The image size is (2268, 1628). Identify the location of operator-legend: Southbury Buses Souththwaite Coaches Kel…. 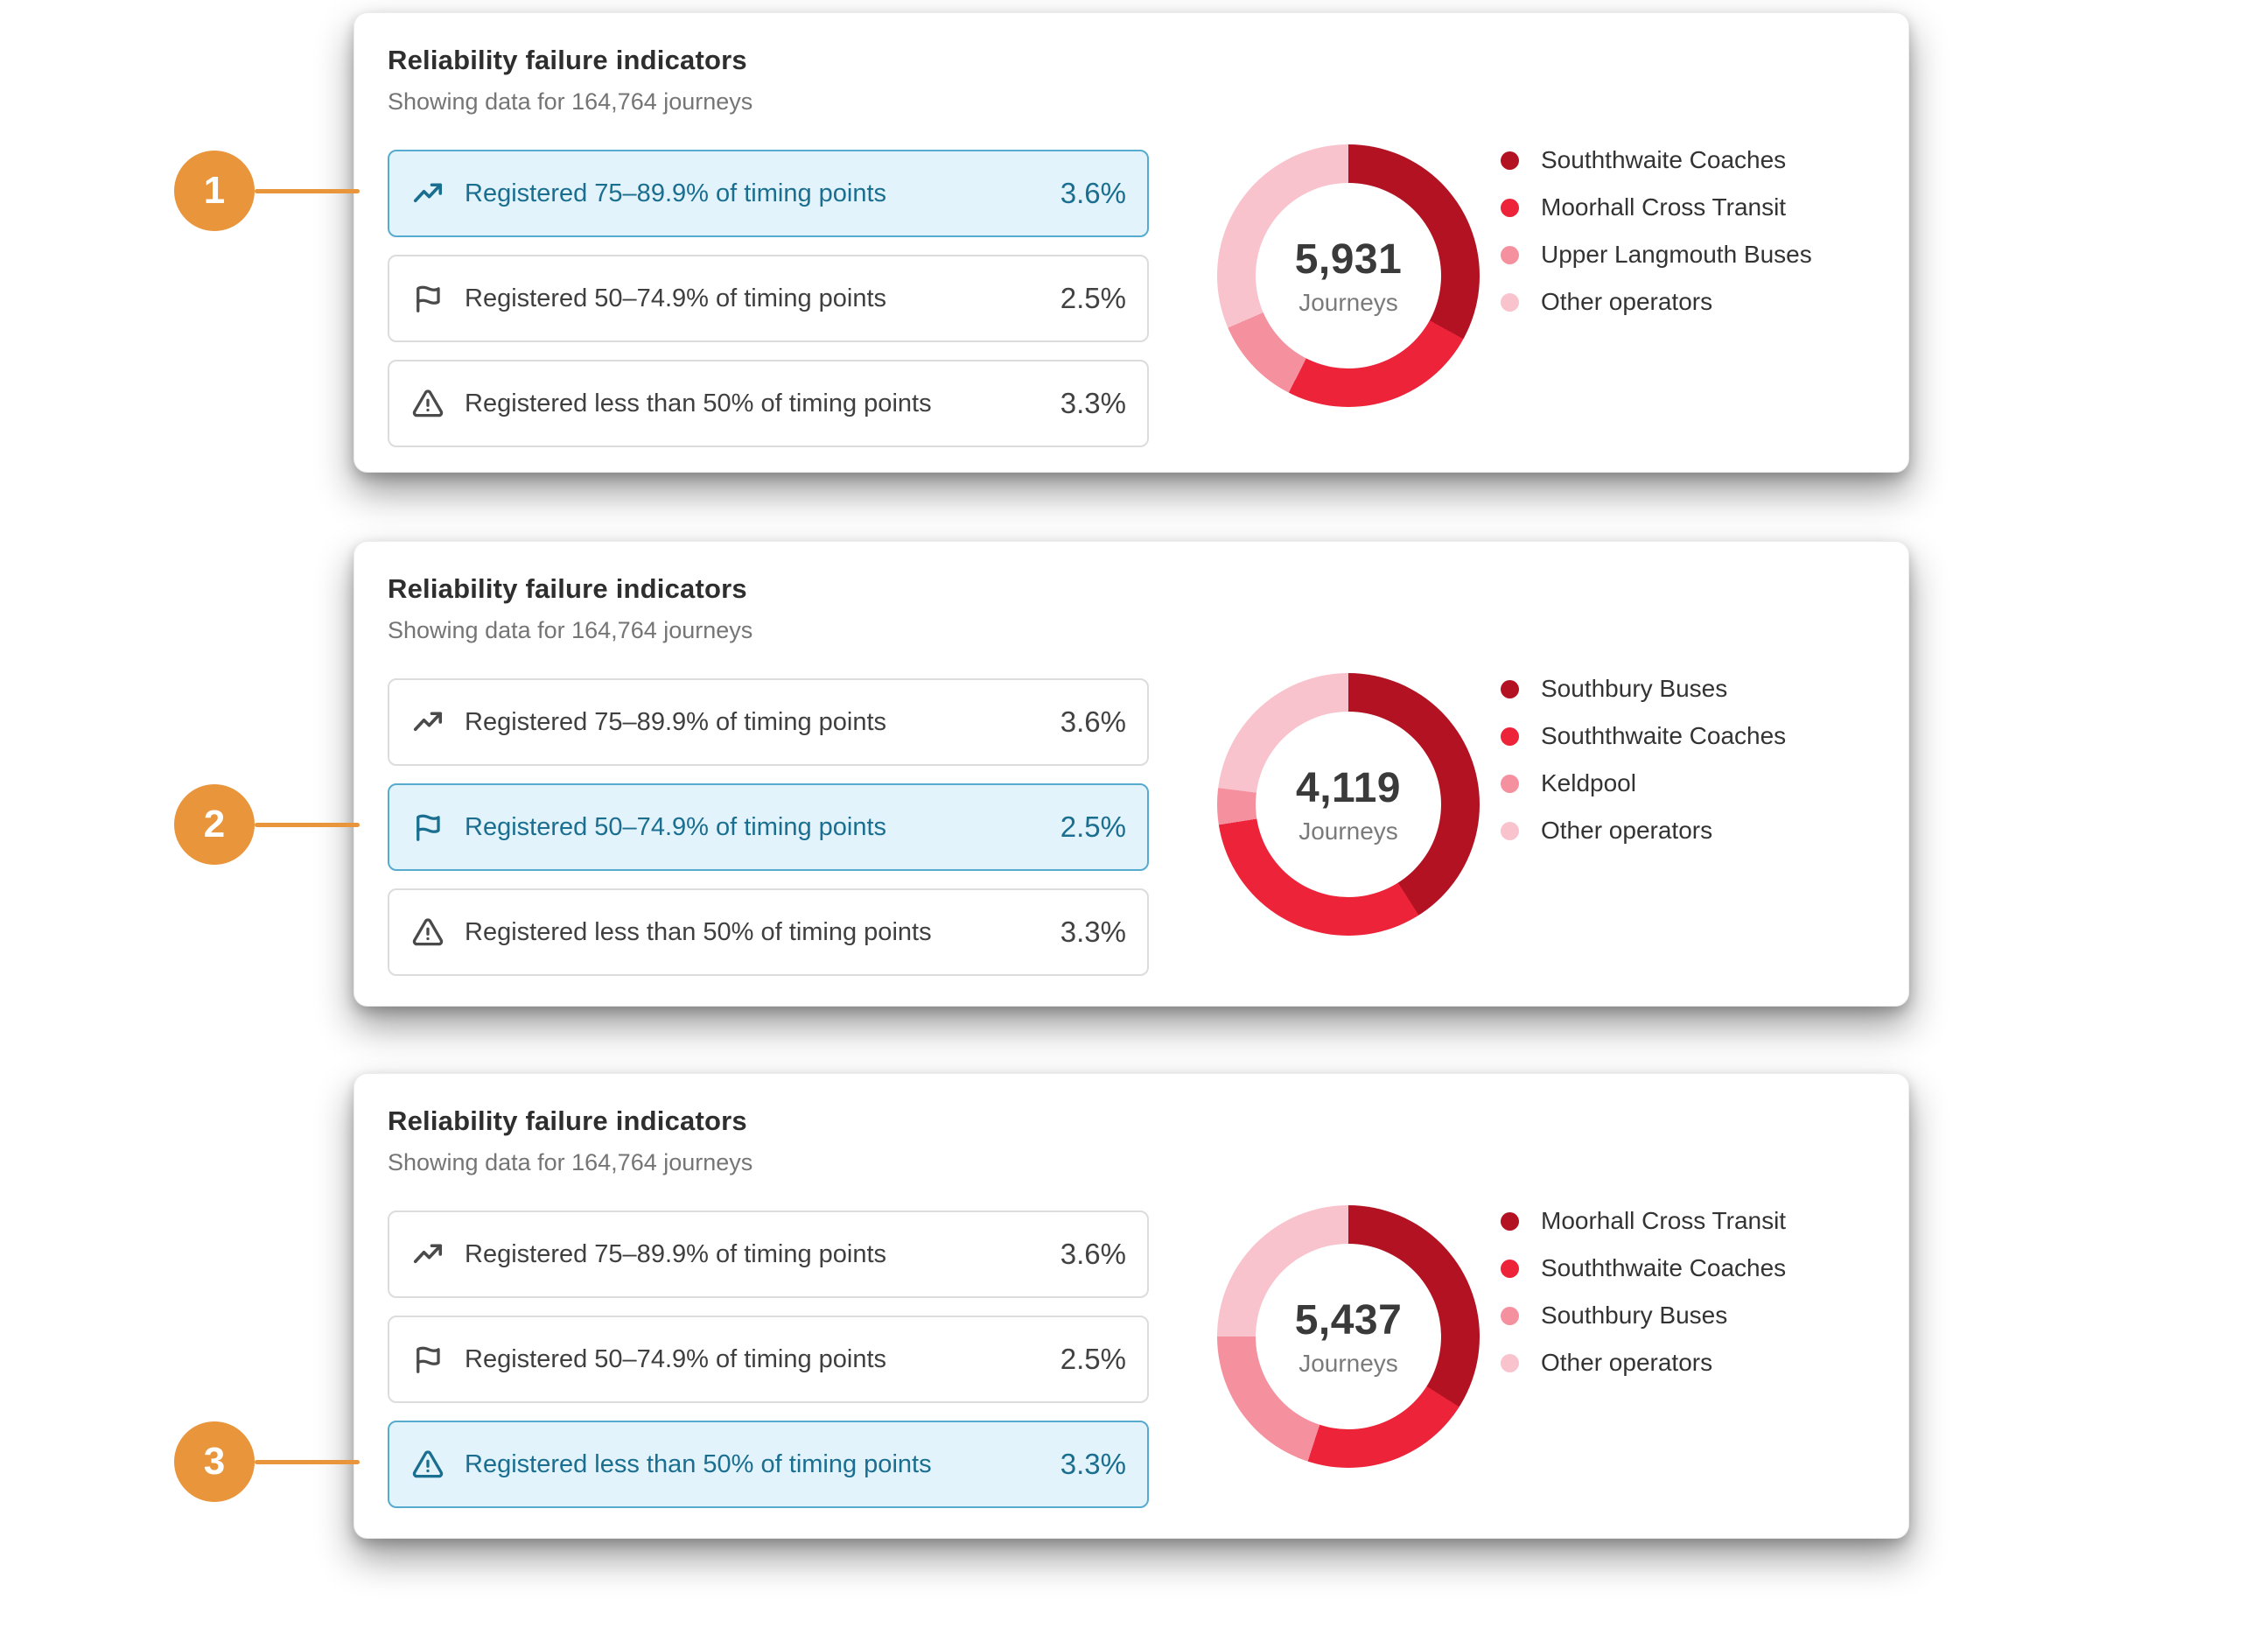
(1643, 760).